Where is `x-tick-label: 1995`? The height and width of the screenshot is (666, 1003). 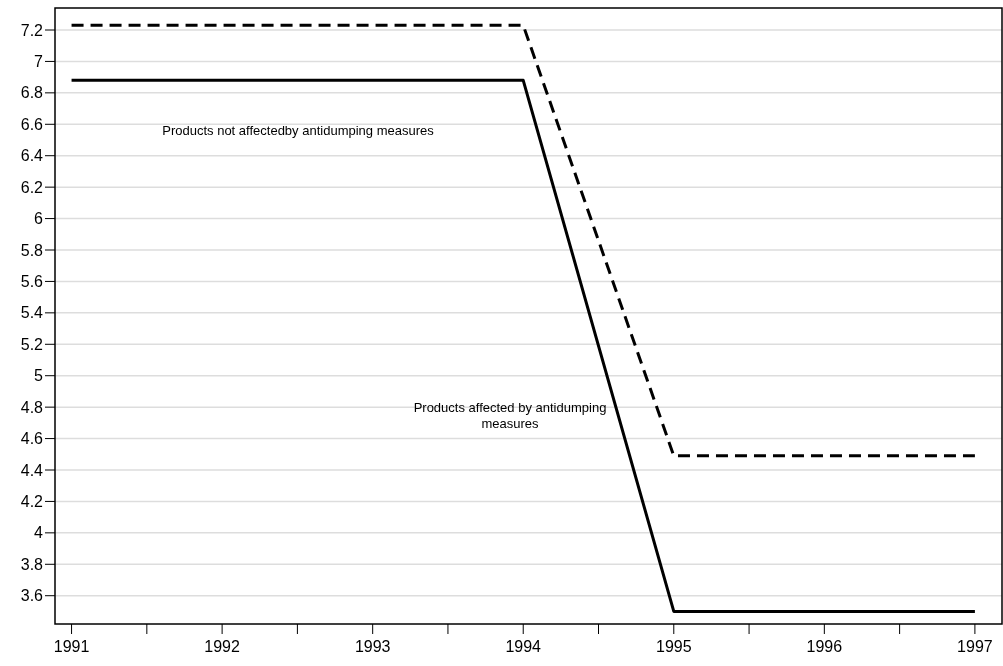
x-tick-label: 1995 is located at coordinates (673, 646).